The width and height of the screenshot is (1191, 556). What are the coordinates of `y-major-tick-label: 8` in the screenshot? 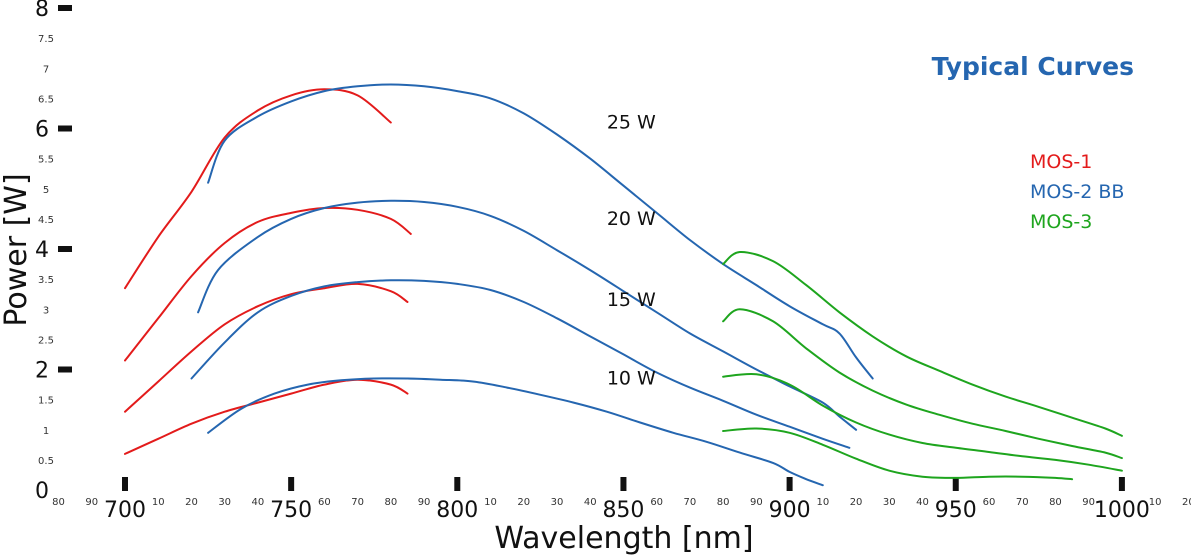 It's located at (42, 11).